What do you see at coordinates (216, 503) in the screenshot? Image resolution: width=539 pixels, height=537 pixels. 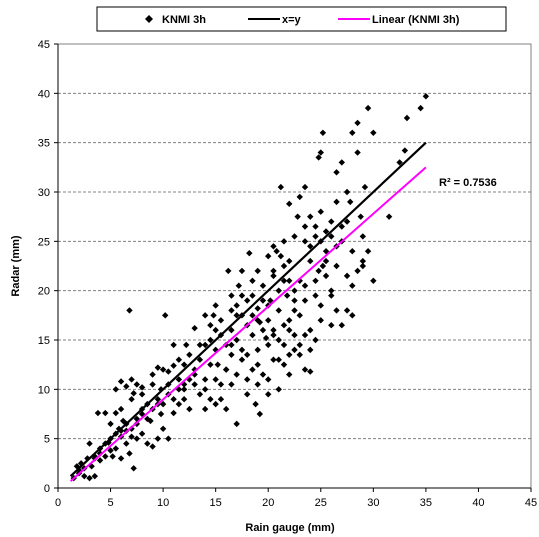 I see `x-tick-label: 15` at bounding box center [216, 503].